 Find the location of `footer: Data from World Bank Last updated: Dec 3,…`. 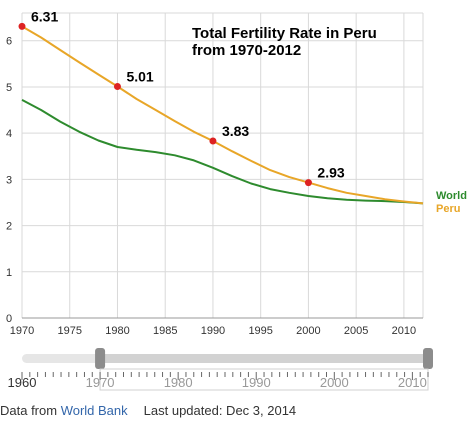

footer: Data from World Bank Last updated: Dec 3,… is located at coordinates (148, 410).